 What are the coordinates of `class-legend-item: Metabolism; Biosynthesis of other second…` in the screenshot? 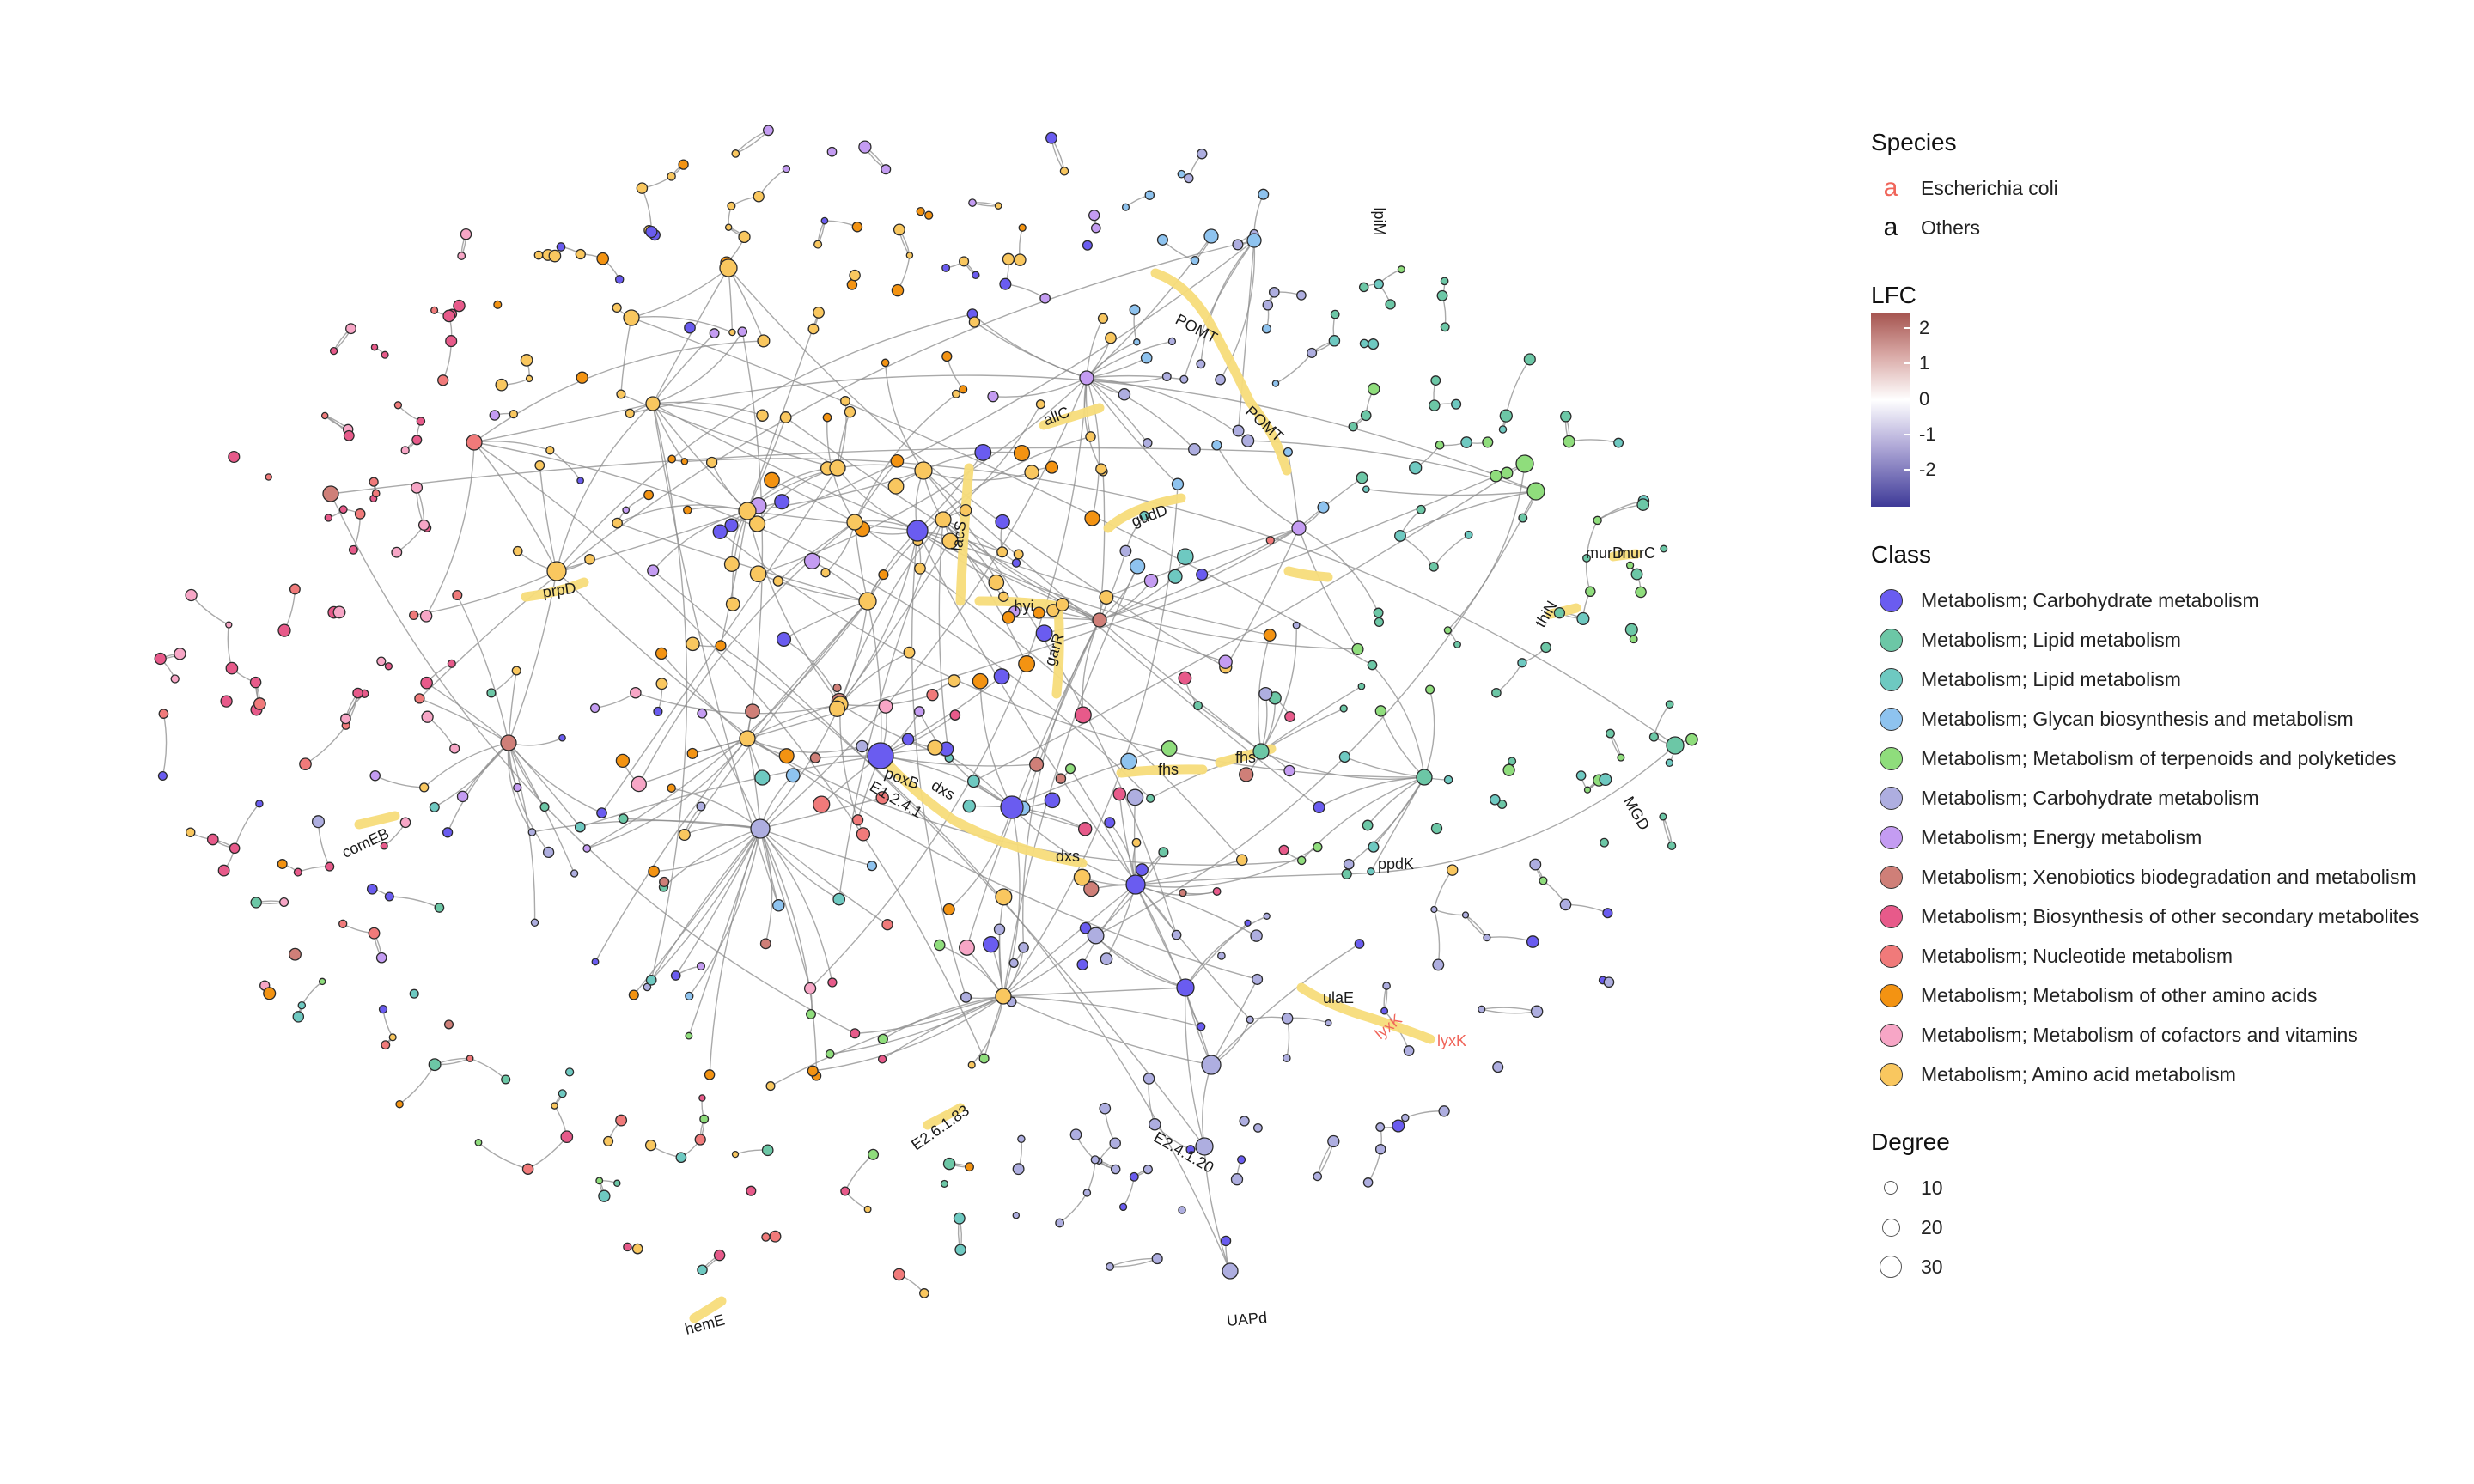 It's located at (2163, 916).